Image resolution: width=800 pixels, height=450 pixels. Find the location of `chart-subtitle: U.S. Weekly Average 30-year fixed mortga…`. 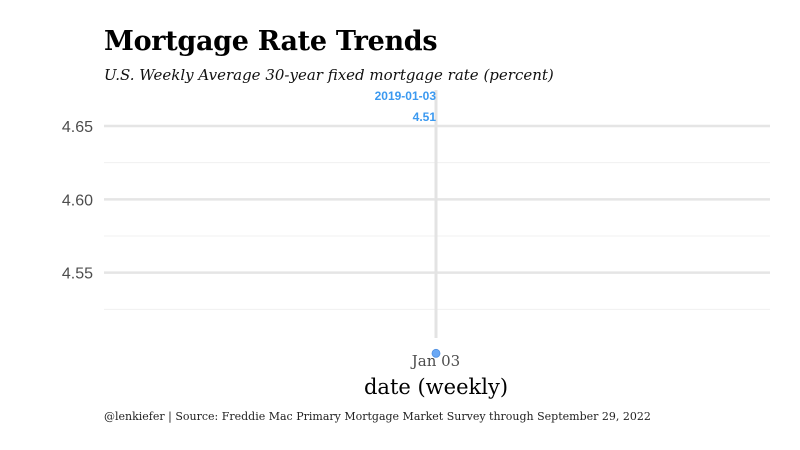

chart-subtitle: U.S. Weekly Average 30-year fixed mortga… is located at coordinates (329, 75).